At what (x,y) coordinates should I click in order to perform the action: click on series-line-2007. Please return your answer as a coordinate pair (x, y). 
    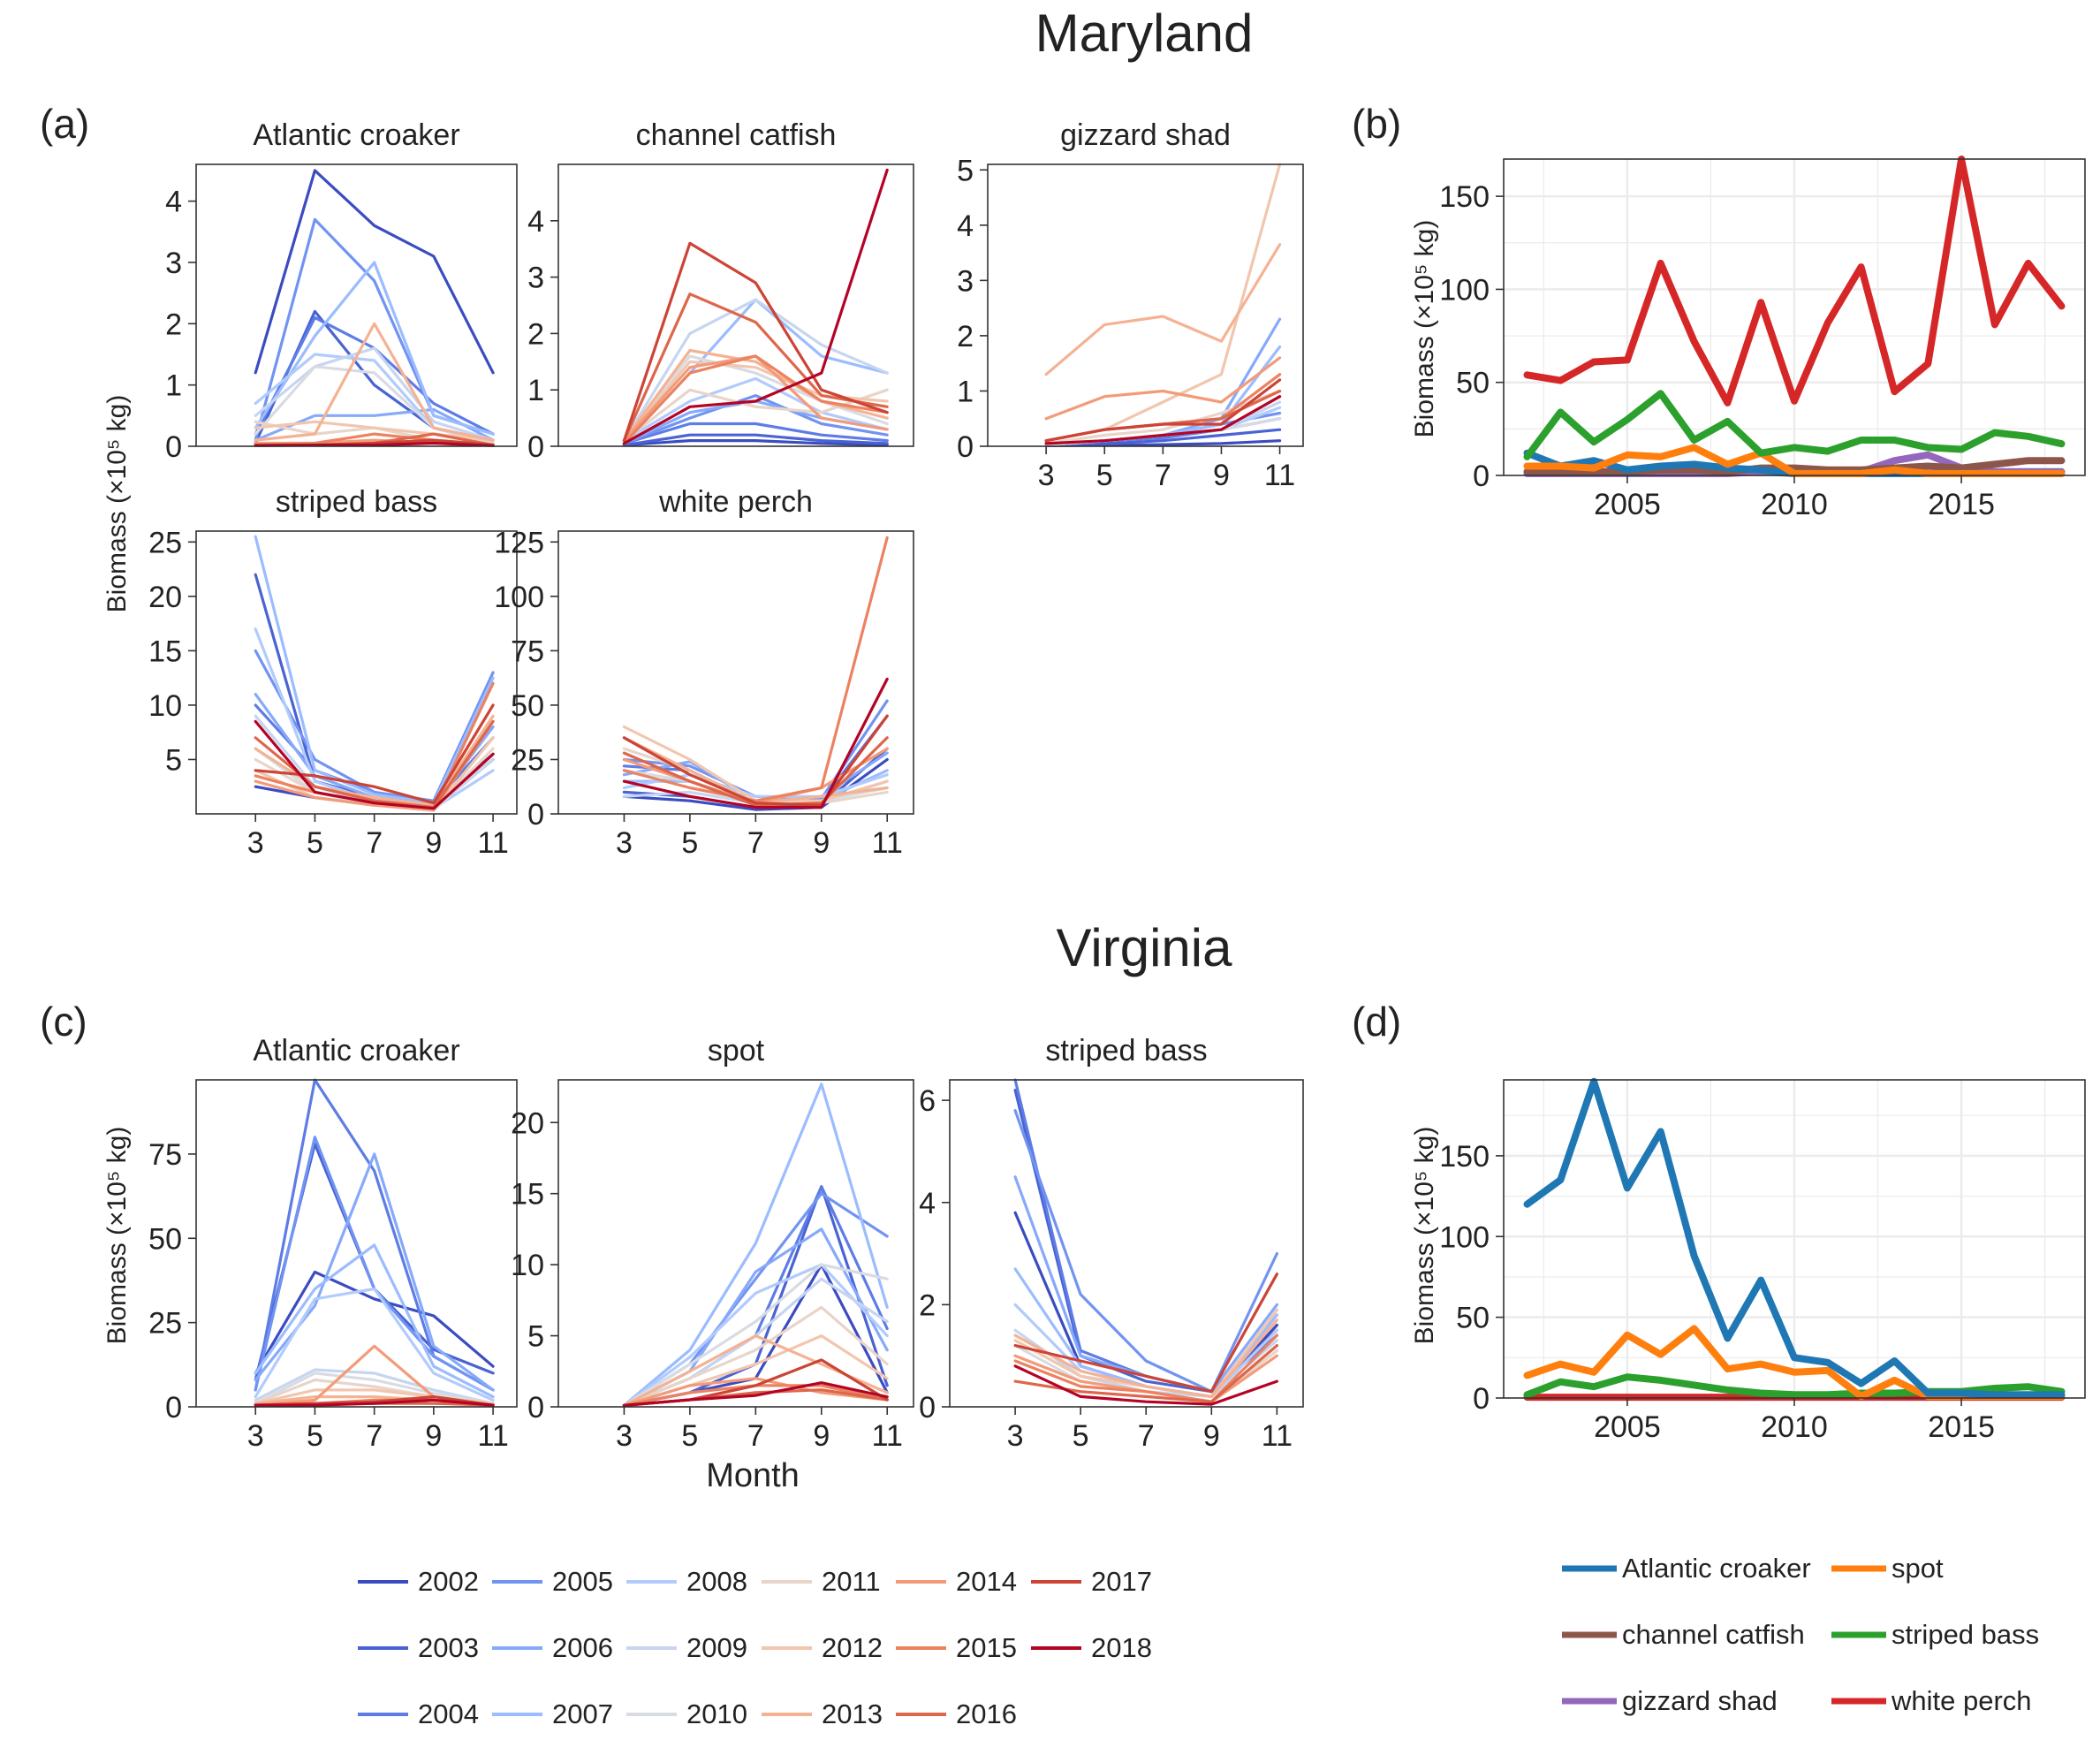
    Looking at the image, I should click on (756, 1245).